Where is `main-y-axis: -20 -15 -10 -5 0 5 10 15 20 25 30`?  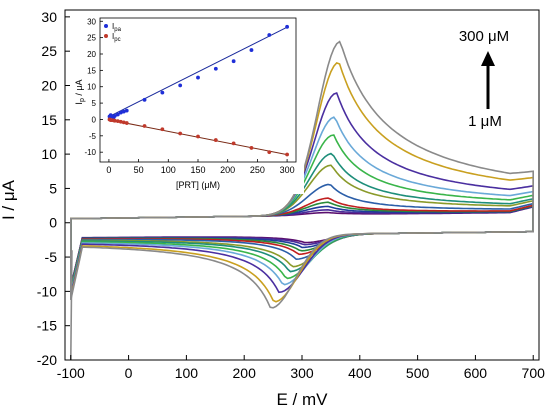
main-y-axis: -20 -15 -10 -5 0 5 10 15 20 25 30 is located at coordinates (53, 188).